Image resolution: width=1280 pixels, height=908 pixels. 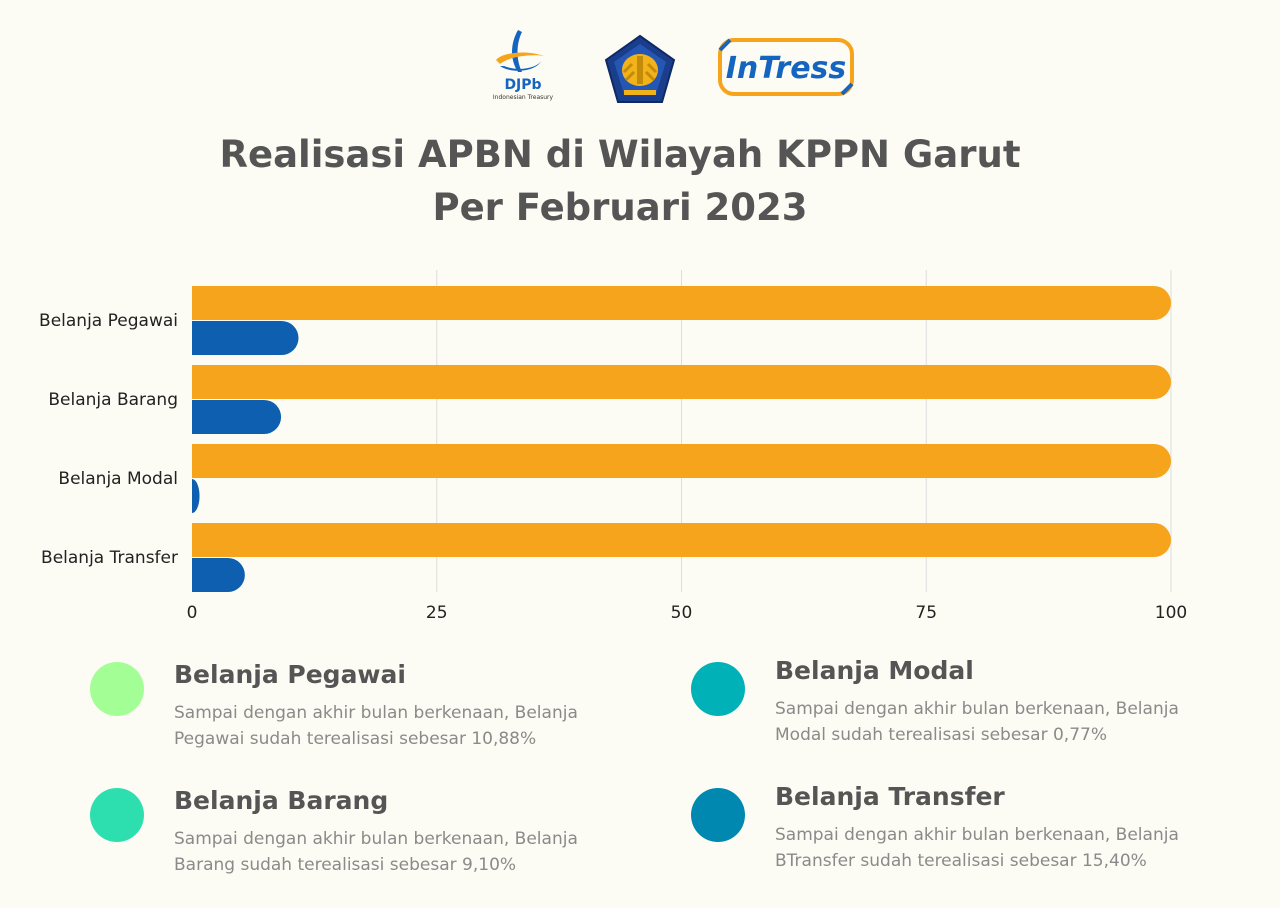 What do you see at coordinates (718, 815) in the screenshot?
I see `legend-dot-transfer` at bounding box center [718, 815].